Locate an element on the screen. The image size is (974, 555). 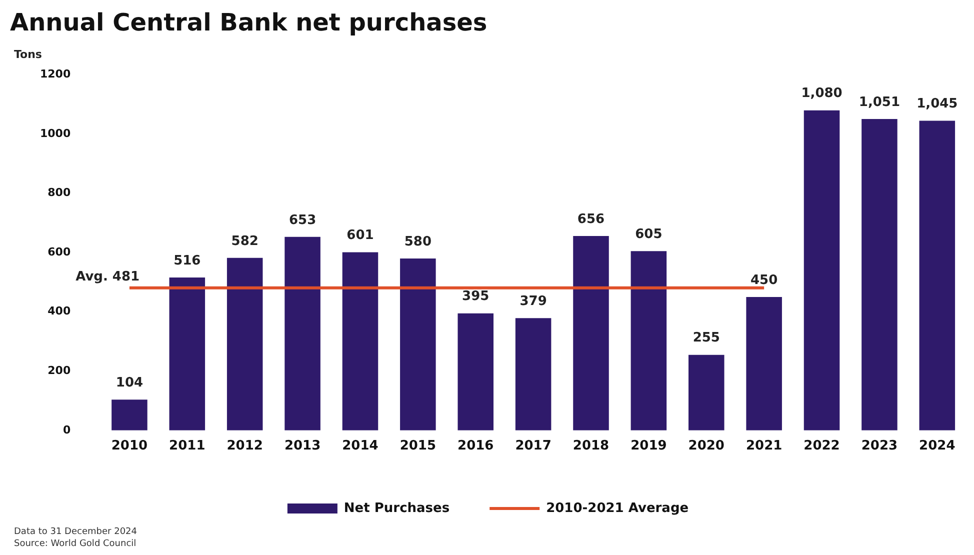
data-label: 379 is located at coordinates (533, 301).